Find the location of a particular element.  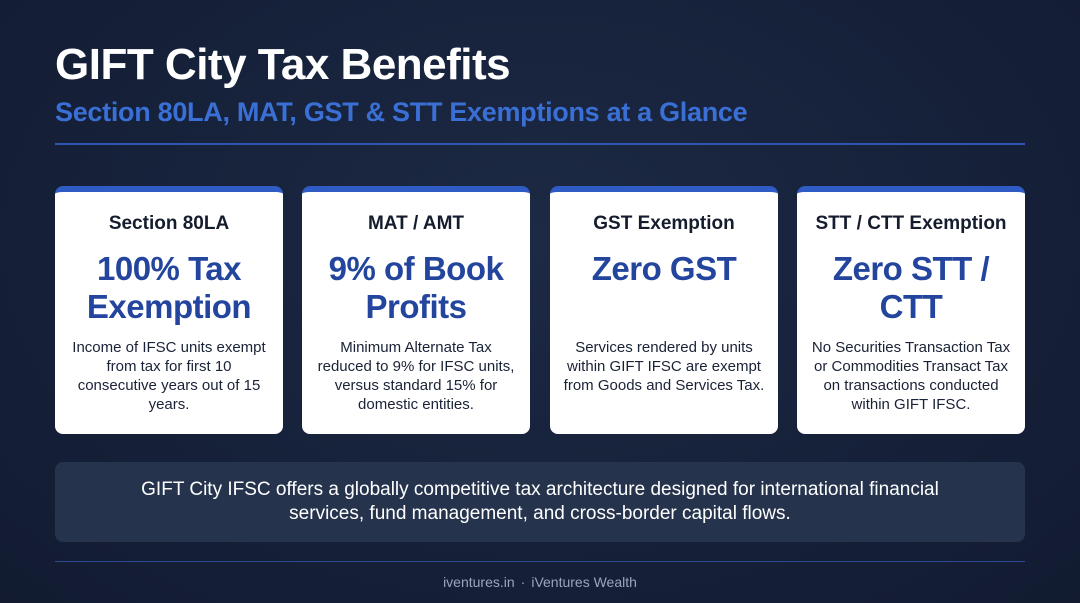

footer: iventures.in · iVentures Wealth is located at coordinates (540, 582).